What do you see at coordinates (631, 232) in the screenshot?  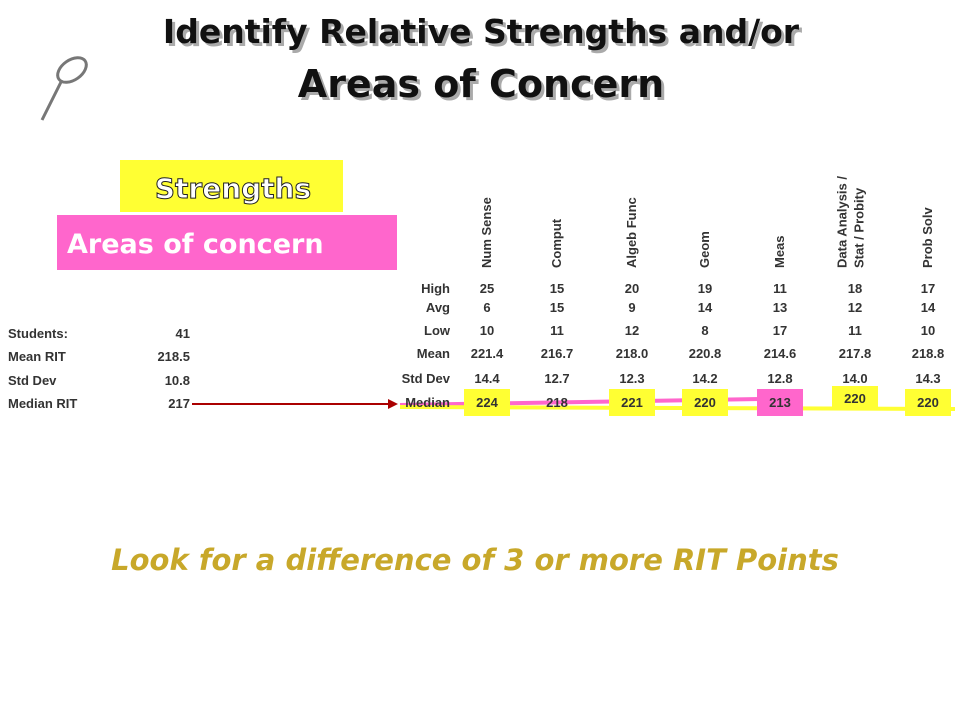 I see `column-header: Algeb Func` at bounding box center [631, 232].